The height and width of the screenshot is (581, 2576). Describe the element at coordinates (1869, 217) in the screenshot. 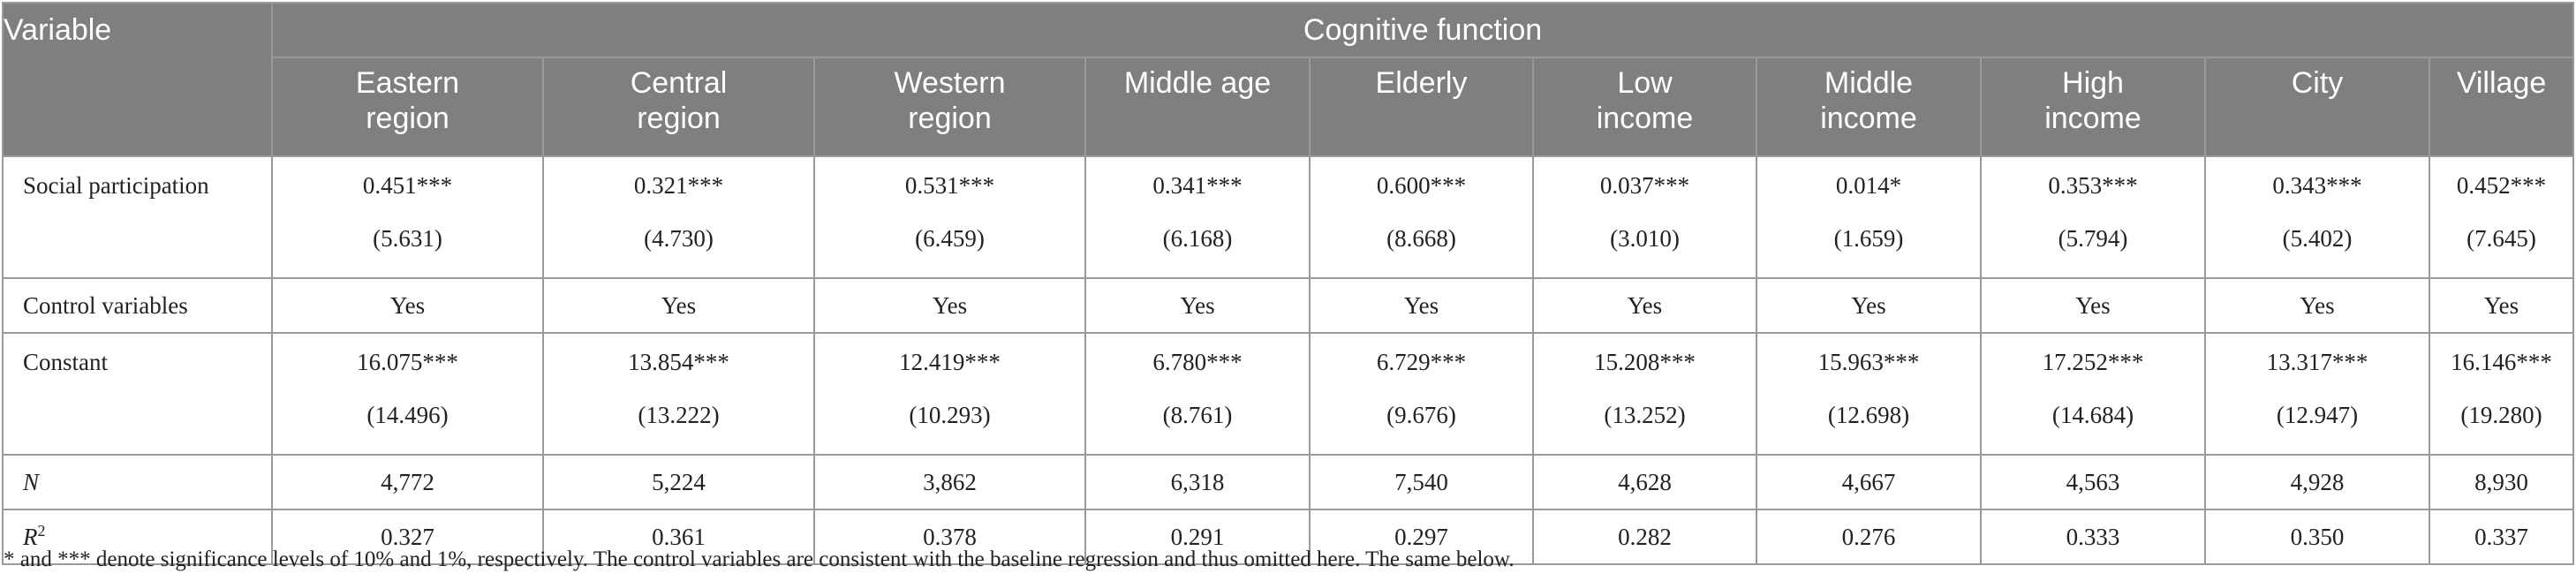

I see `table-cell: 0.014* (1.659)` at that location.